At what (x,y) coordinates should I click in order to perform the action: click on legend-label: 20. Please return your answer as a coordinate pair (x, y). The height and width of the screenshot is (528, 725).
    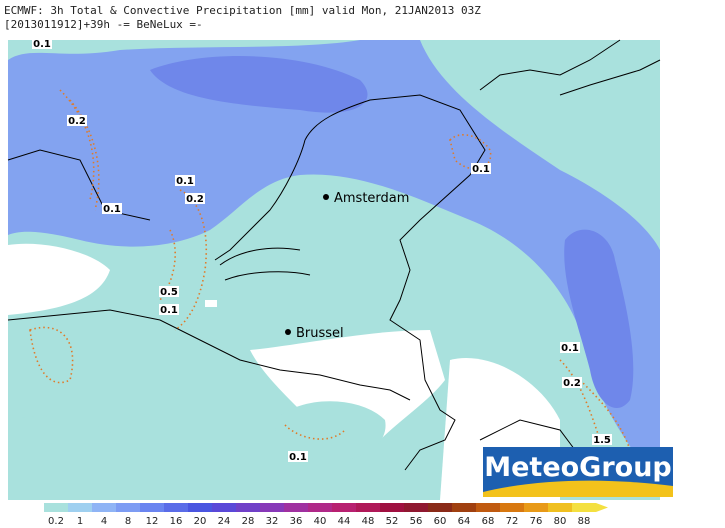
    Looking at the image, I should click on (200, 521).